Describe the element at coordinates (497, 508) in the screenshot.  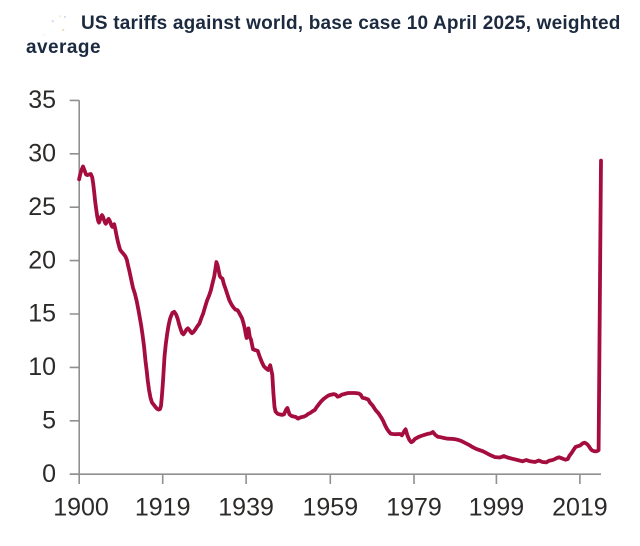
I see `svg-text: 1999` at that location.